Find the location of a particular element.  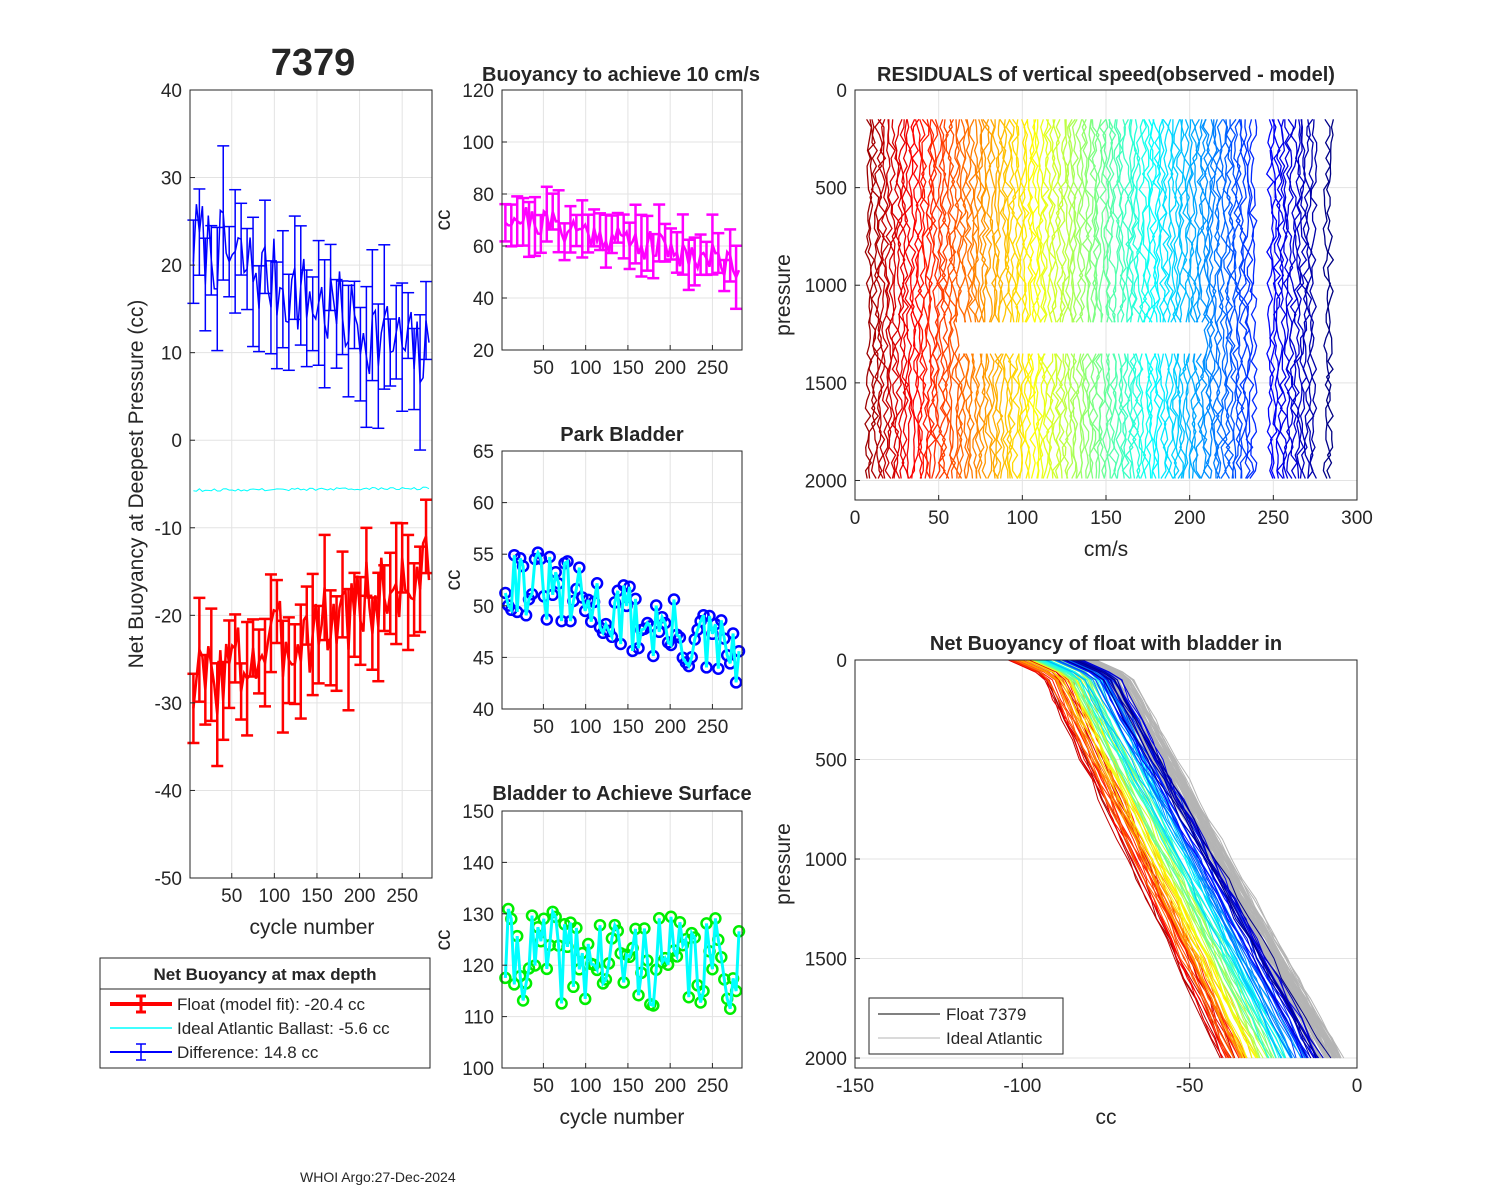

legend-entry-difference: Difference: 14.8 cc is located at coordinates (248, 1052).